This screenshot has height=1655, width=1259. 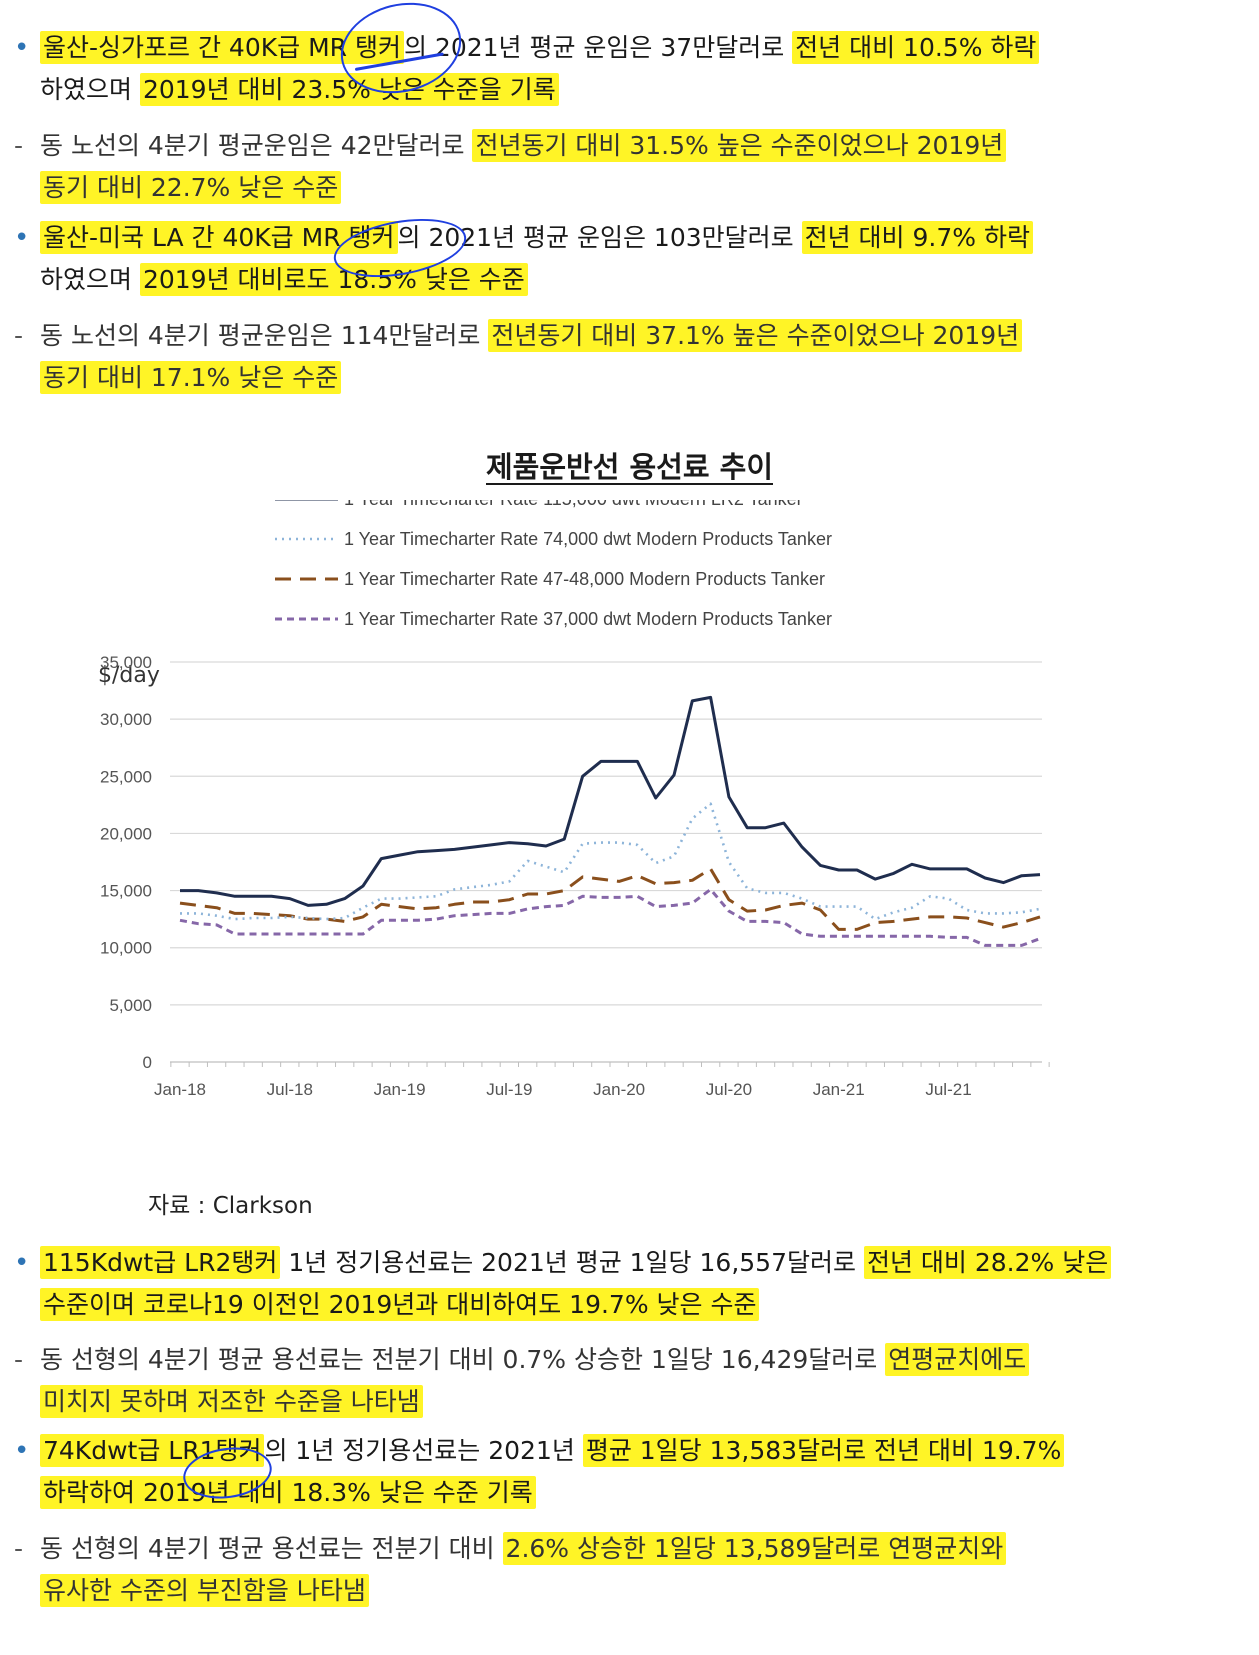 I want to click on y-tick-label: 10,000, so click(x=126, y=948).